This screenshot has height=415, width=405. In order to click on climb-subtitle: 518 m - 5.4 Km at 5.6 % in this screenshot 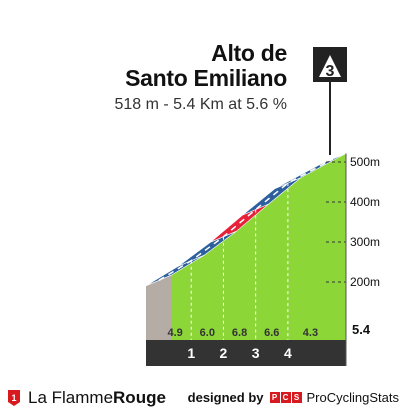, I will do `click(200, 104)`.